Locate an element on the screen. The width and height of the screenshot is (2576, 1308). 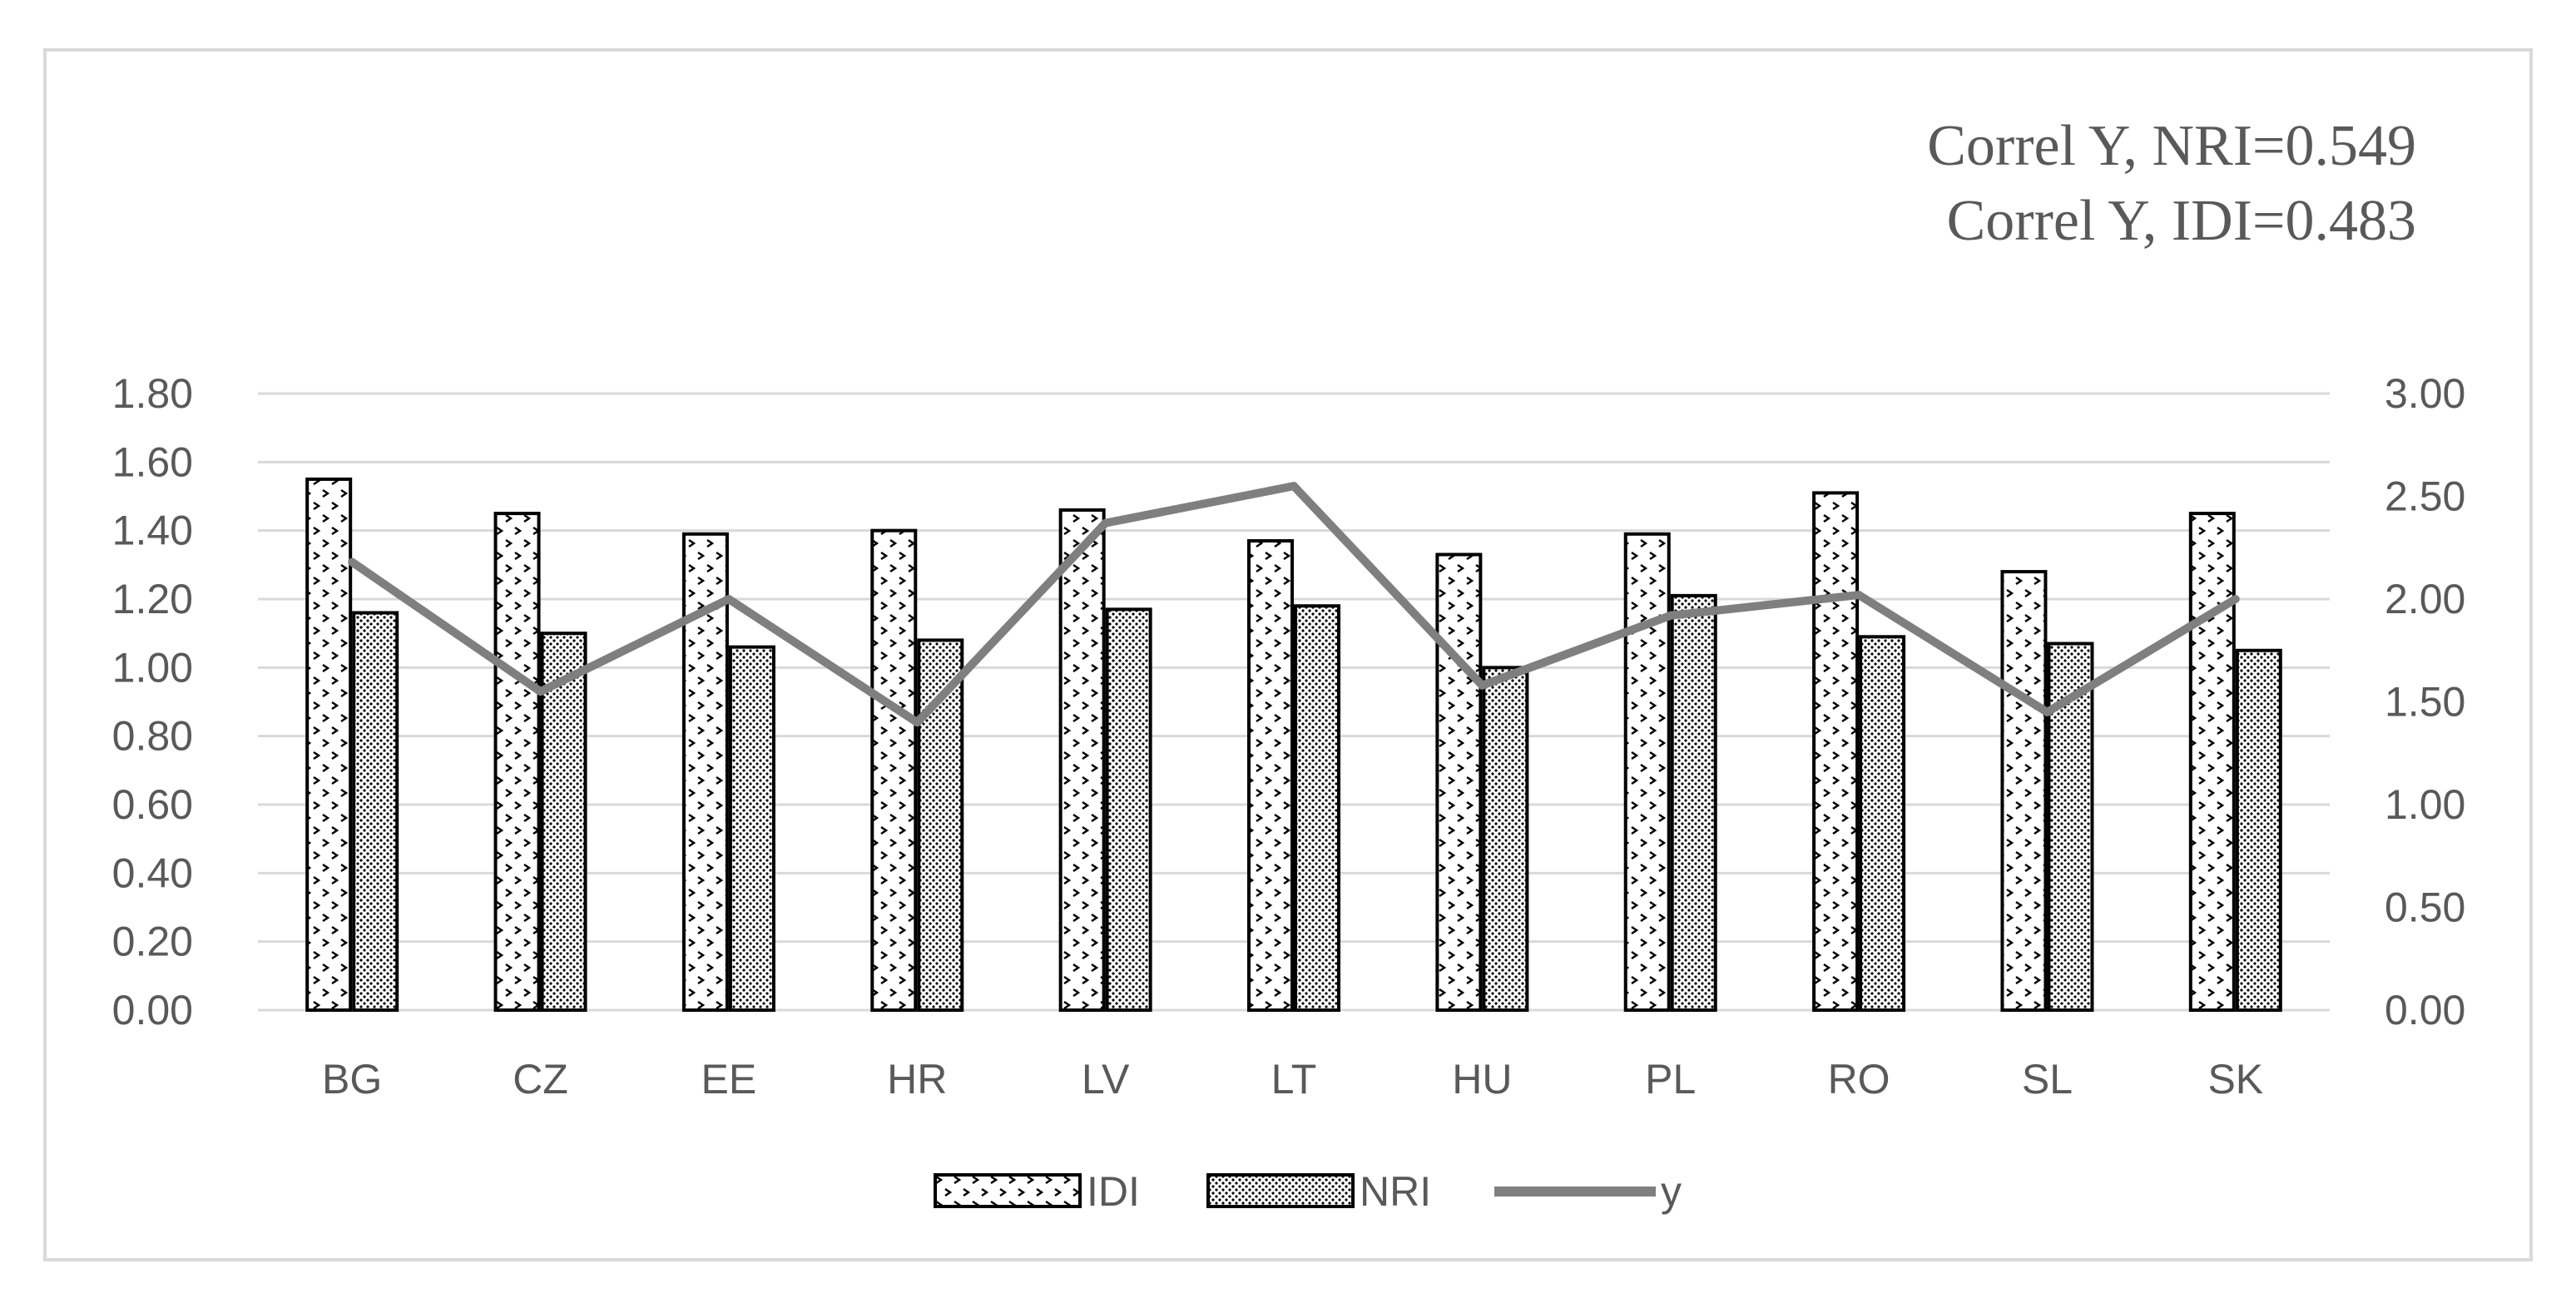
bar-idi-sk is located at coordinates (2212, 762).